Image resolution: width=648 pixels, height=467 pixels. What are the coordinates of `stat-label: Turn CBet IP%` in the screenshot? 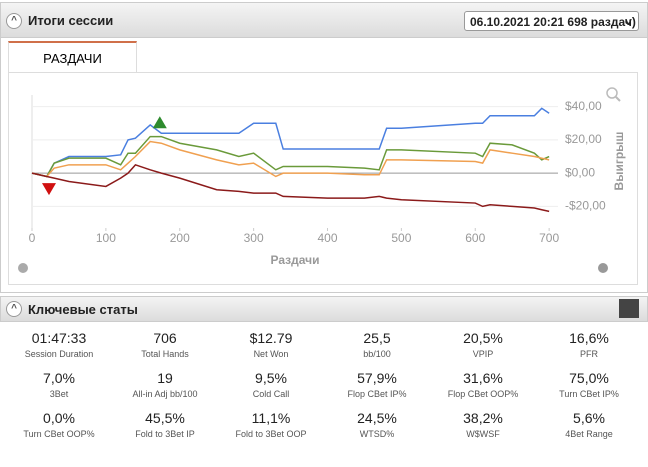 It's located at (589, 394).